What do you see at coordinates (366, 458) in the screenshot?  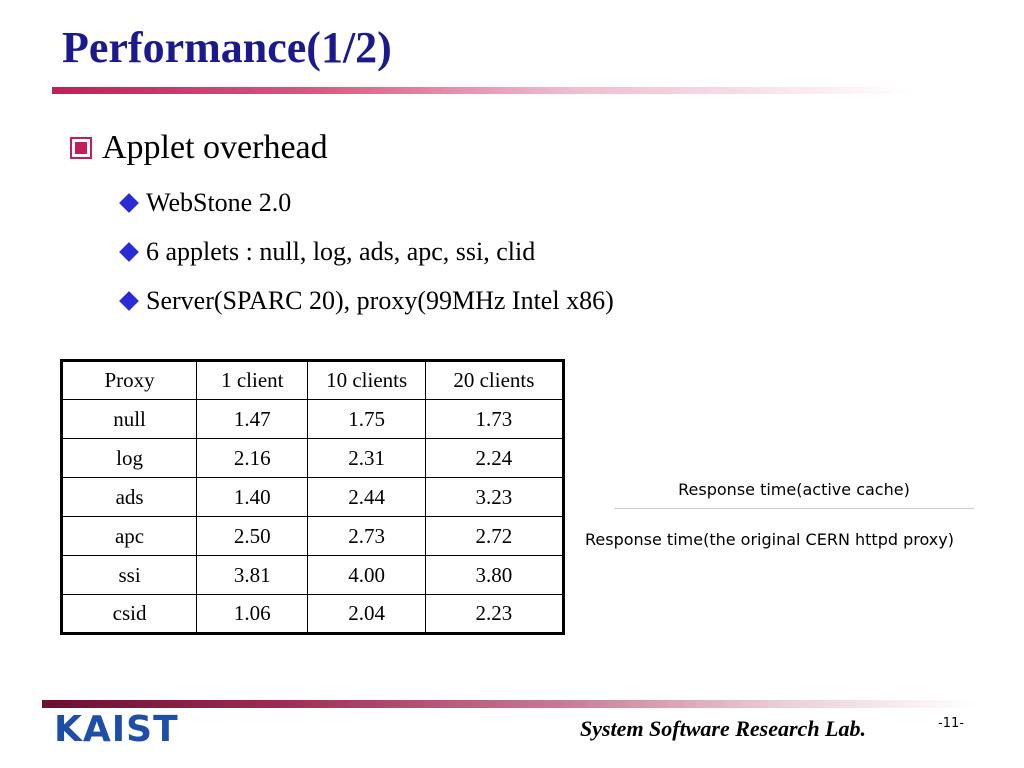 I see `table-cell: 2.31` at bounding box center [366, 458].